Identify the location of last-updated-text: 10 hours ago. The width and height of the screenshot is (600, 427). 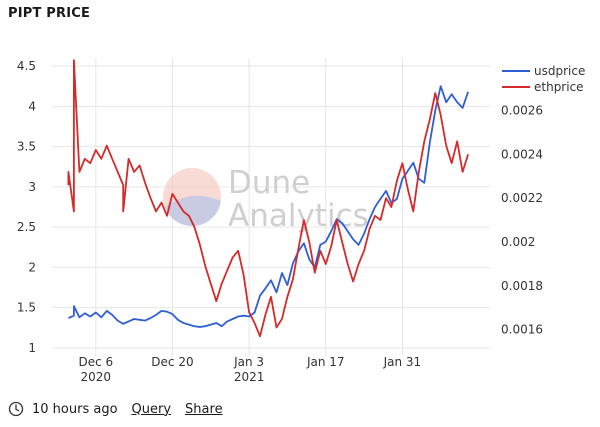
(75, 409).